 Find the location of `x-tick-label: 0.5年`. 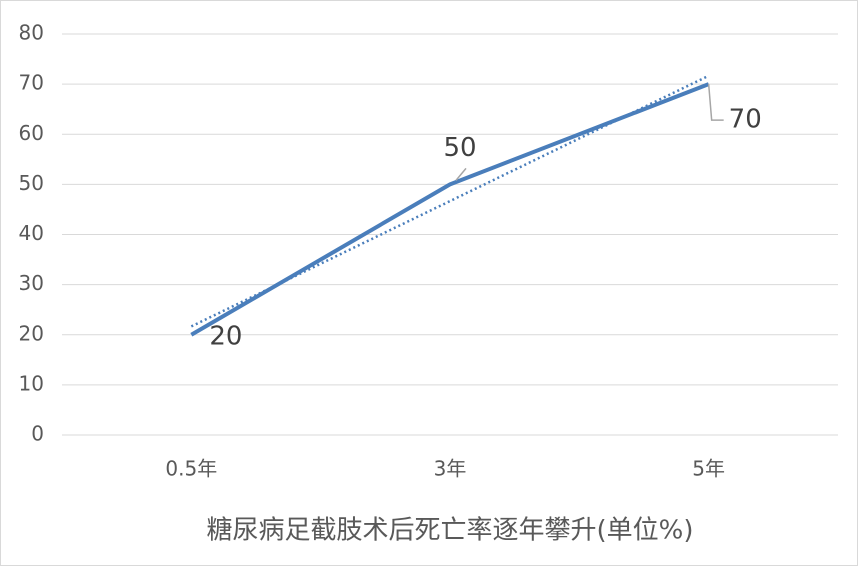

x-tick-label: 0.5年 is located at coordinates (191, 469).